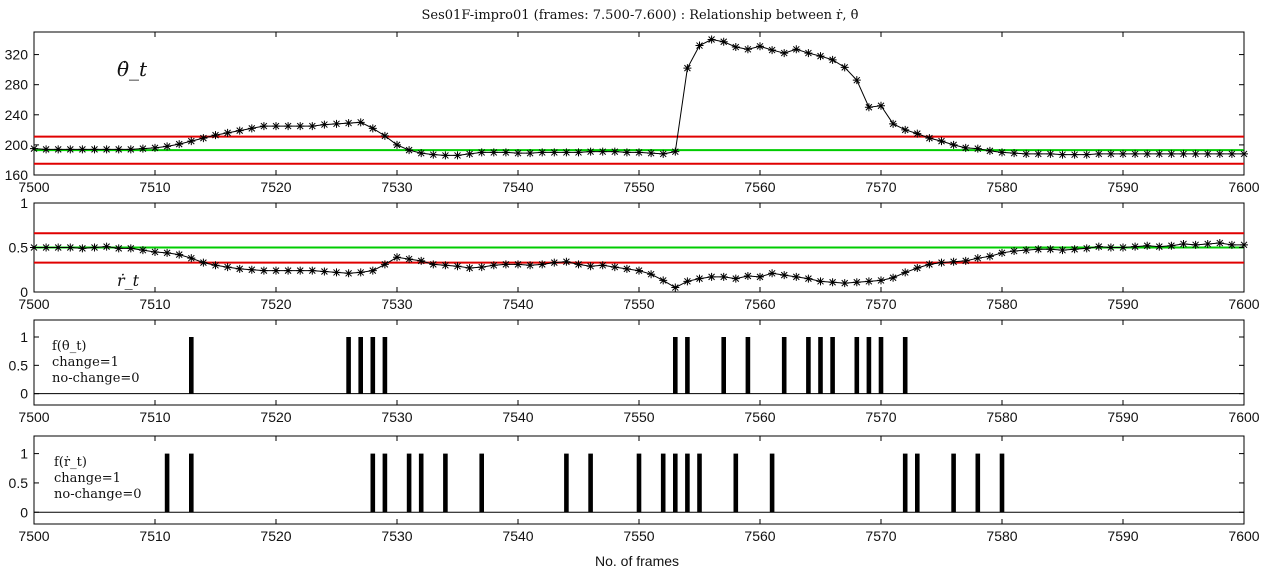  What do you see at coordinates (396, 304) in the screenshot?
I see `x-tick-label: 7530` at bounding box center [396, 304].